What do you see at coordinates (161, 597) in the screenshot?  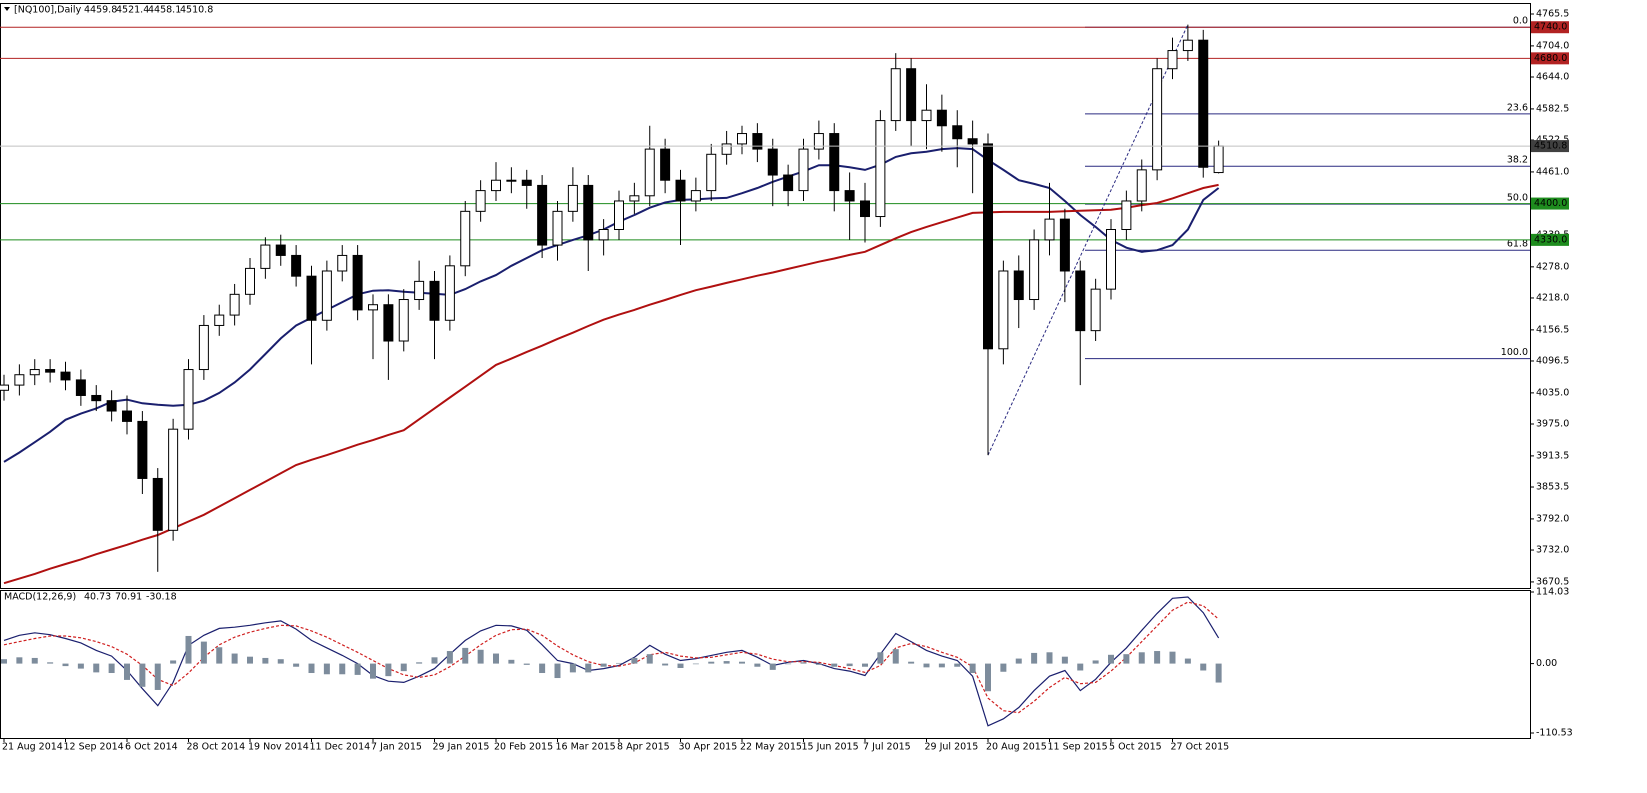 I see `macd-hist-last: -30.18` at bounding box center [161, 597].